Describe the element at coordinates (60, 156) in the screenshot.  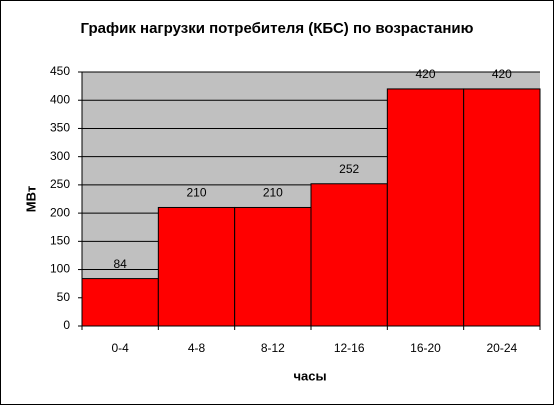
I see `y-tick-label: 300` at that location.